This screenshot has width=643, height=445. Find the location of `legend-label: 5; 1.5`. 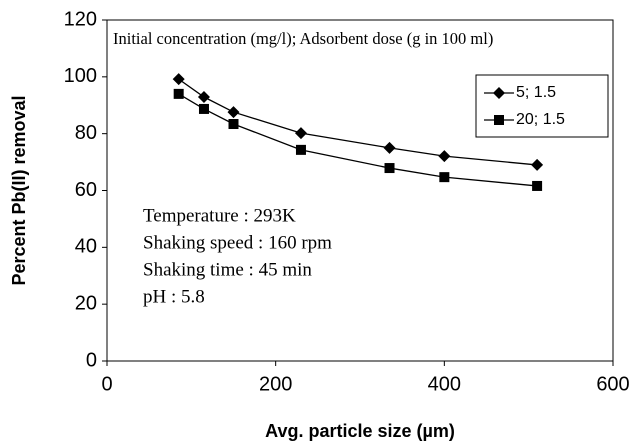

legend-label: 5; 1.5 is located at coordinates (536, 92).